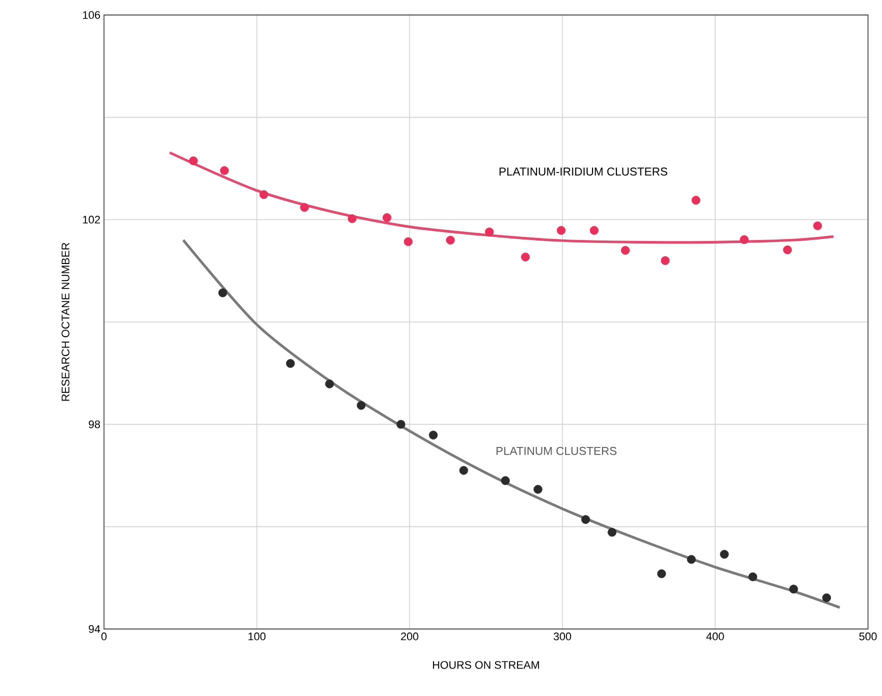  What do you see at coordinates (257, 636) in the screenshot?
I see `x-tick-label: 100` at bounding box center [257, 636].